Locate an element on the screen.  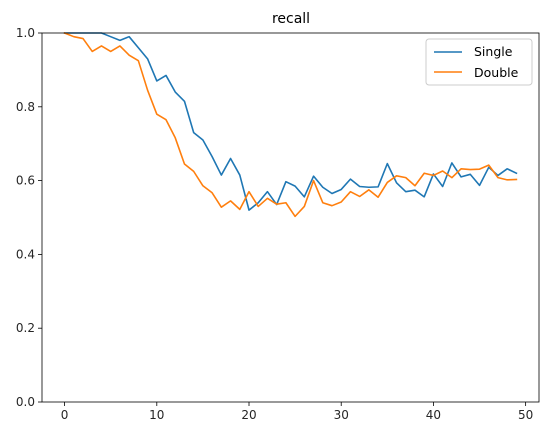
x-tick-label: 0 is located at coordinates (65, 415).